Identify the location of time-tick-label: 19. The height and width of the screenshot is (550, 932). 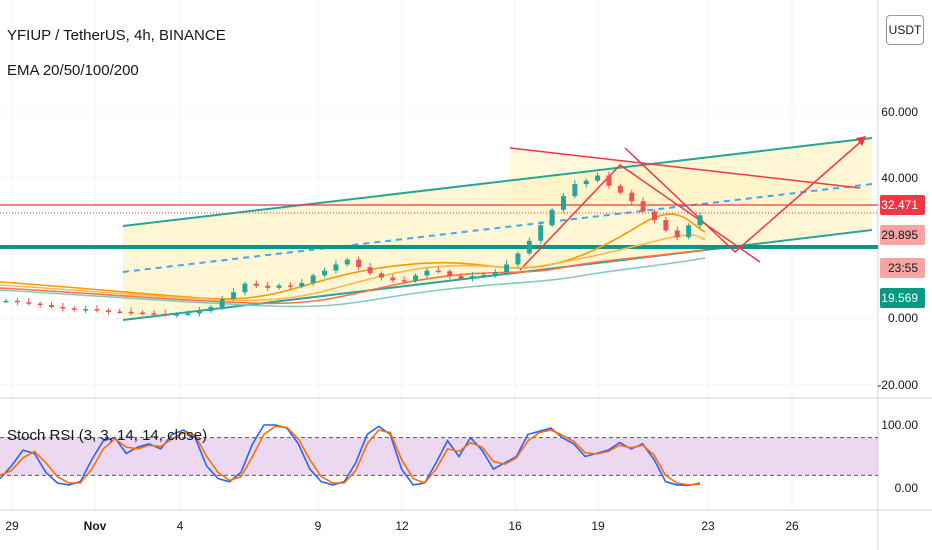
(598, 526).